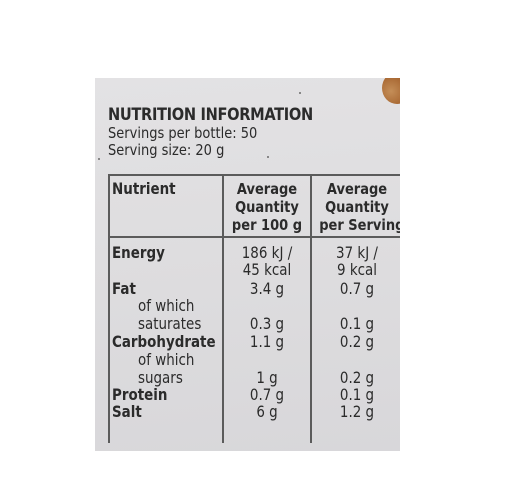 This screenshot has width=518, height=501. Describe the element at coordinates (357, 377) in the screenshot. I see `sugars-per-serving: 0.2 g` at that location.